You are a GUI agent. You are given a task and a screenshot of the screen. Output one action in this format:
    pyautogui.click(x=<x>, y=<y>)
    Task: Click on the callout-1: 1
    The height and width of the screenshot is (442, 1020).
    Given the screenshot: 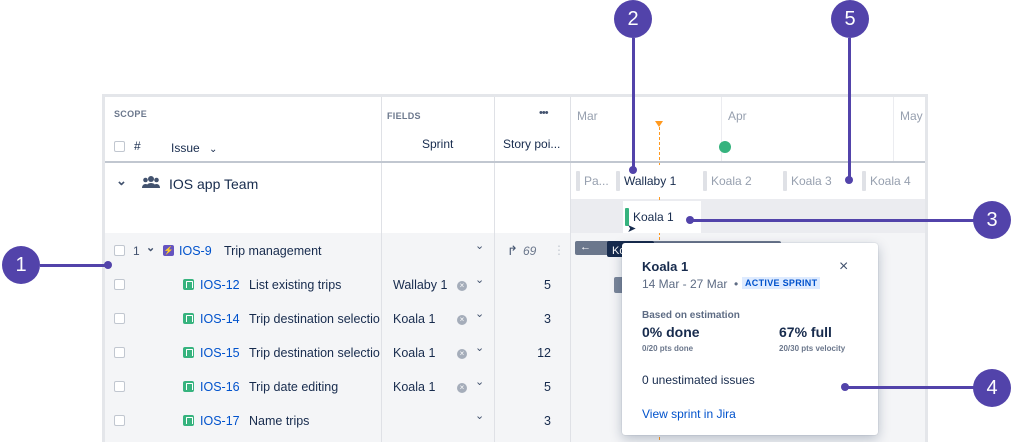 What is the action you would take?
    pyautogui.click(x=21, y=265)
    